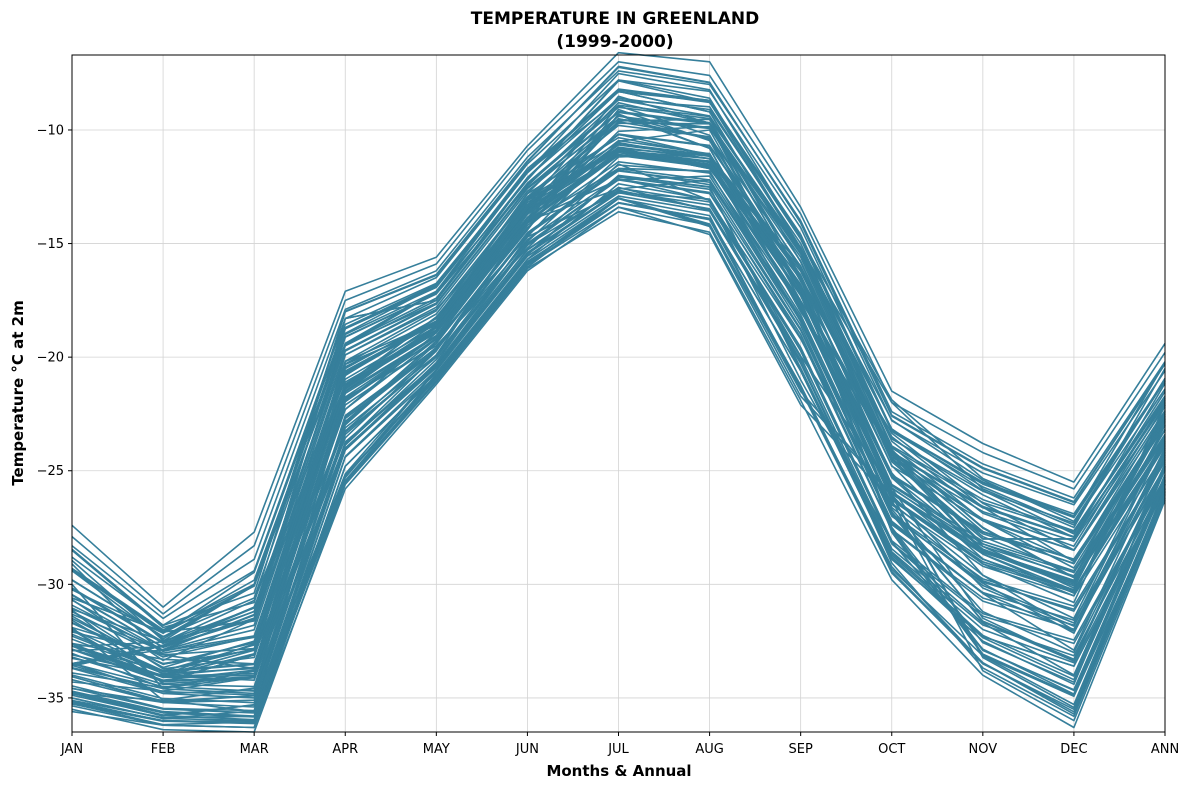  What do you see at coordinates (163, 749) in the screenshot?
I see `x-tick-label: FEB` at bounding box center [163, 749].